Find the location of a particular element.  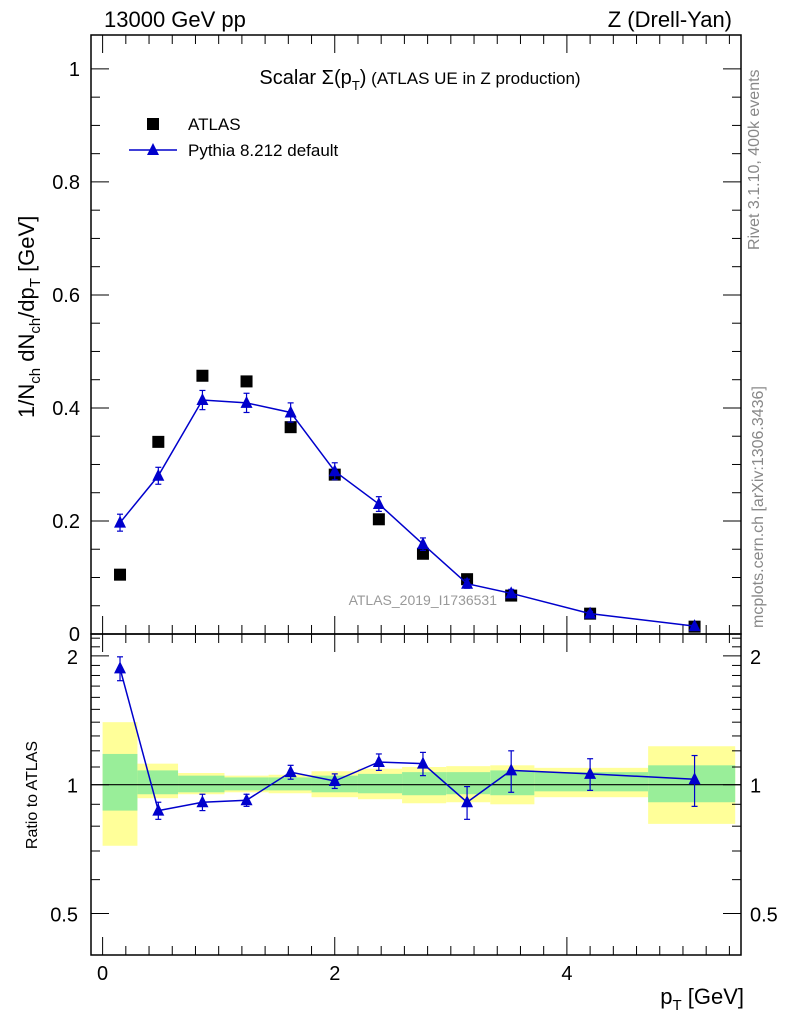

legend-pythia-label: Pythia 8.212 default is located at coordinates (263, 150).